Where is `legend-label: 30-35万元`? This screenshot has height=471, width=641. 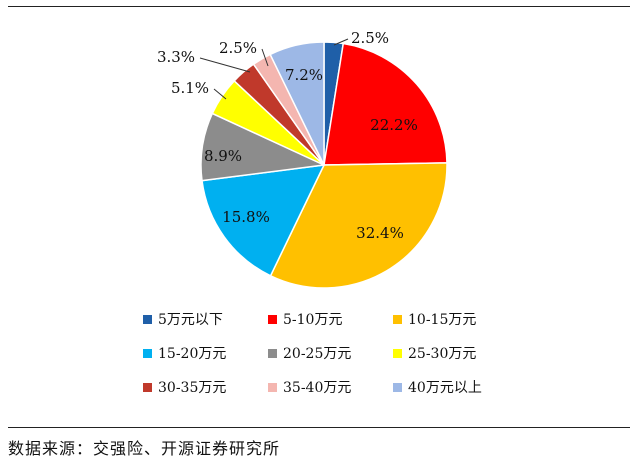
legend-label: 30-35万元 is located at coordinates (192, 388).